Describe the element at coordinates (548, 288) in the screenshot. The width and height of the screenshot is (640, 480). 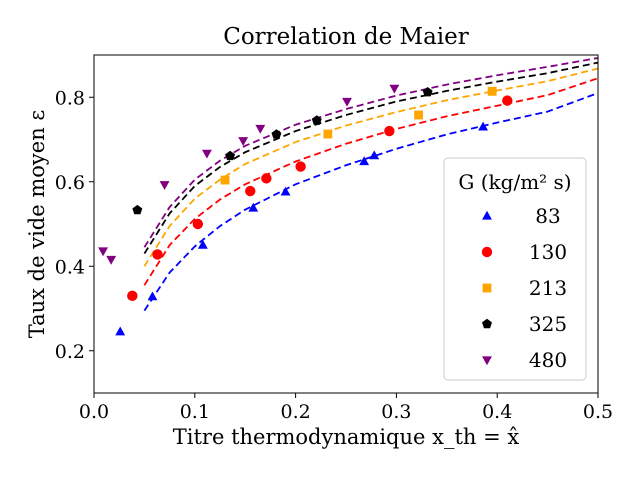
I see `legend-label-213: 213` at that location.